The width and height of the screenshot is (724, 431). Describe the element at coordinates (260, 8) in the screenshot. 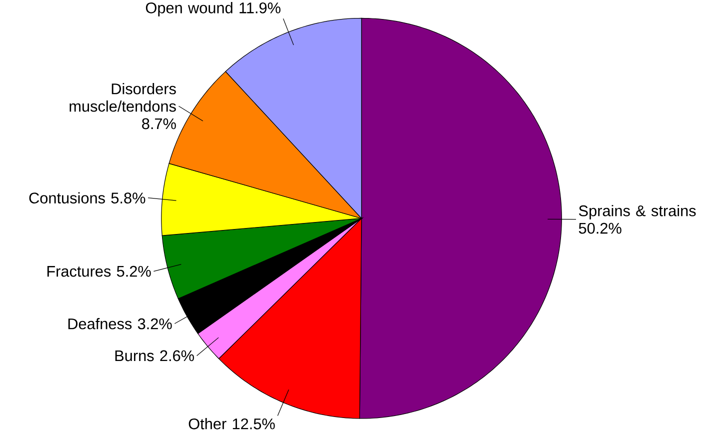

I see `data-label: 11.9%` at that location.